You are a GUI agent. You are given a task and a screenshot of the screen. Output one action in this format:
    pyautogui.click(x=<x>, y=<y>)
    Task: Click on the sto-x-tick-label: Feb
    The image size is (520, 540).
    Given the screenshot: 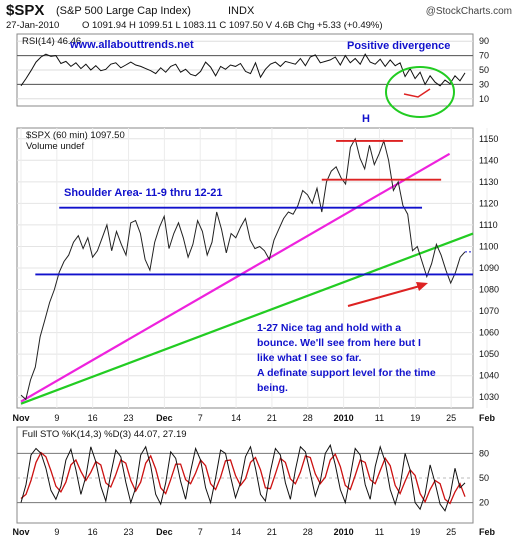 What is the action you would take?
    pyautogui.click(x=487, y=532)
    